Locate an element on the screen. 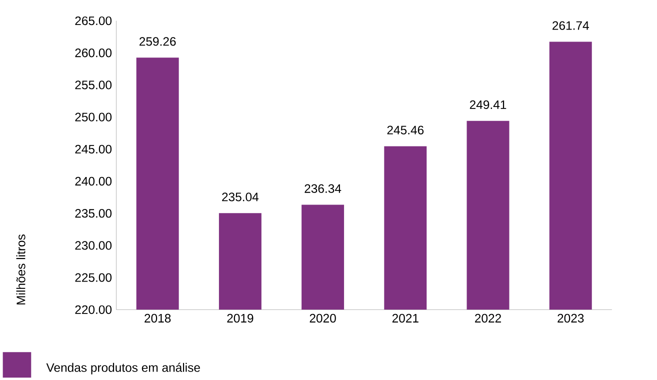  x-tick-label: 2022 is located at coordinates (488, 318).